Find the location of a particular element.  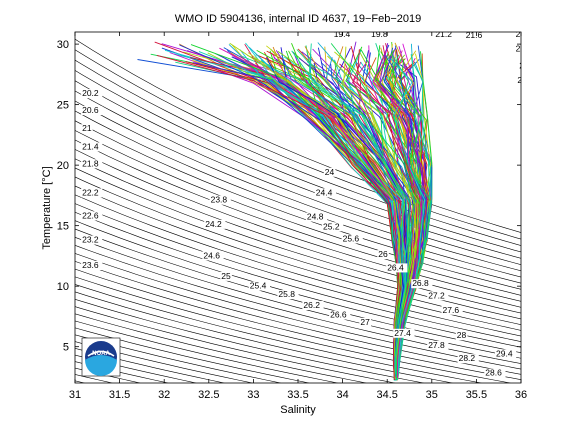

contour-label: 24.8 is located at coordinates (315, 217).